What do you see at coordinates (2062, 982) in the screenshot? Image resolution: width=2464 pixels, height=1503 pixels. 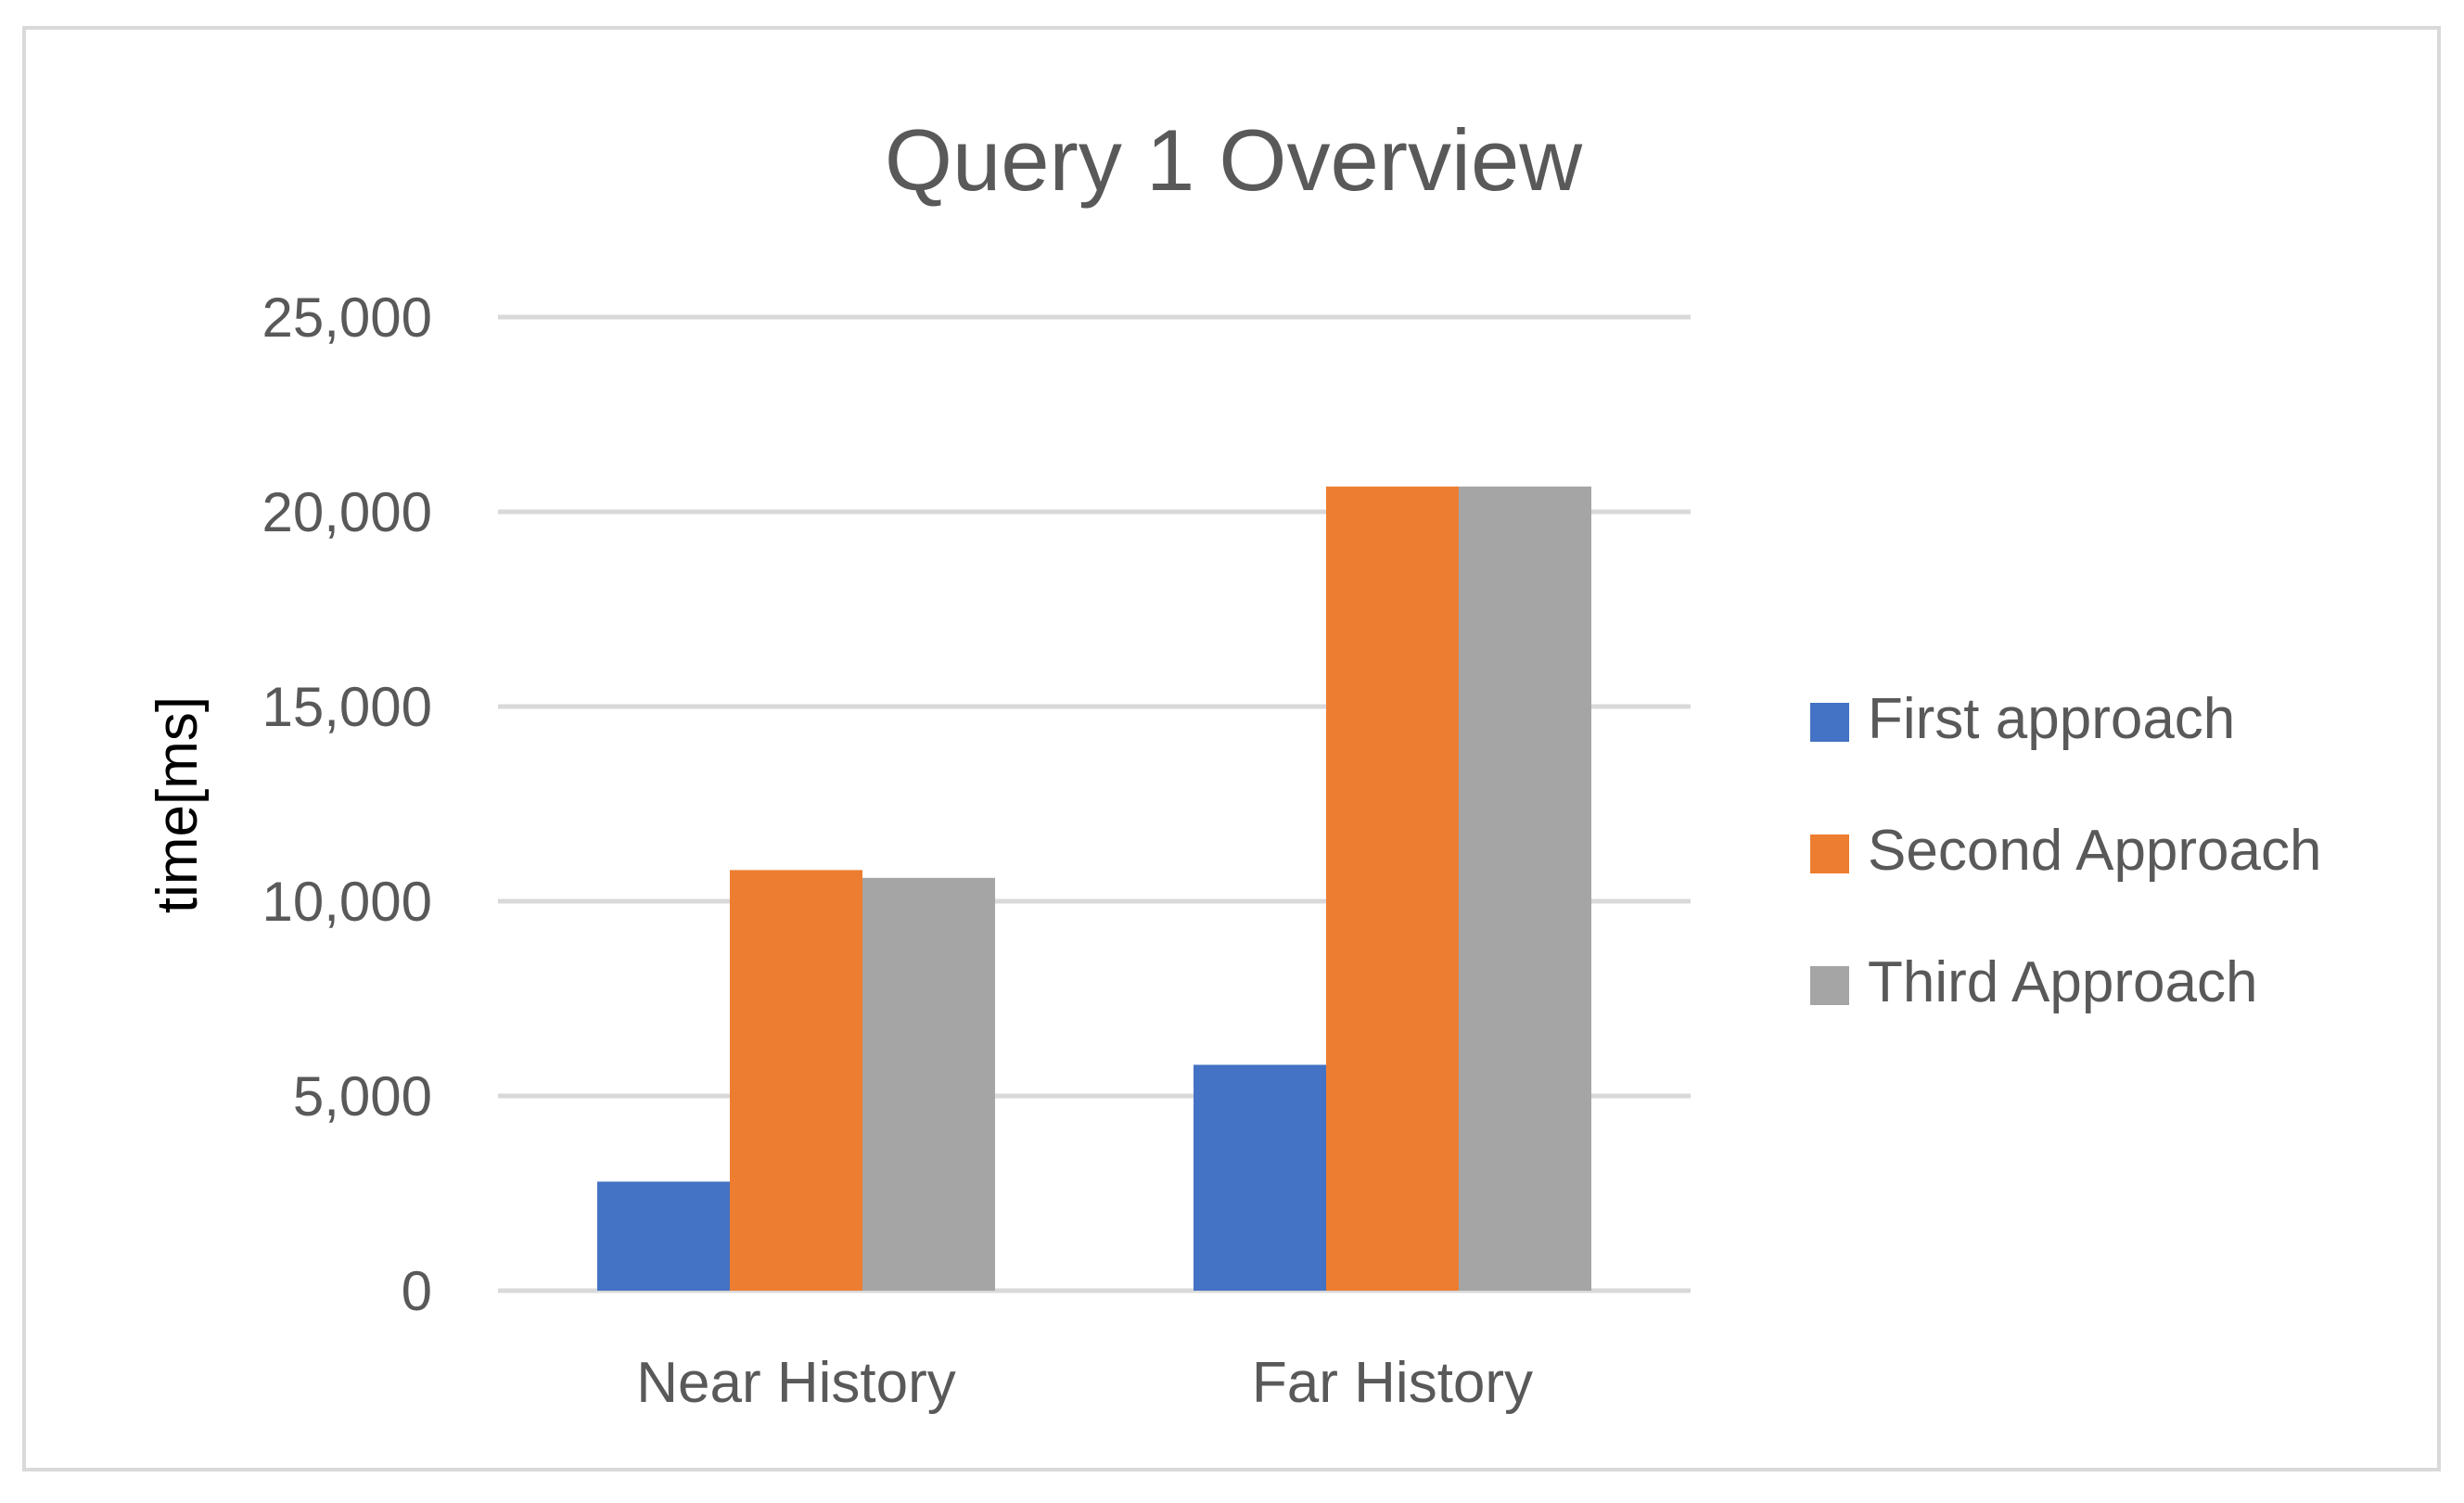 I see `legend-label: Third Approach` at bounding box center [2062, 982].